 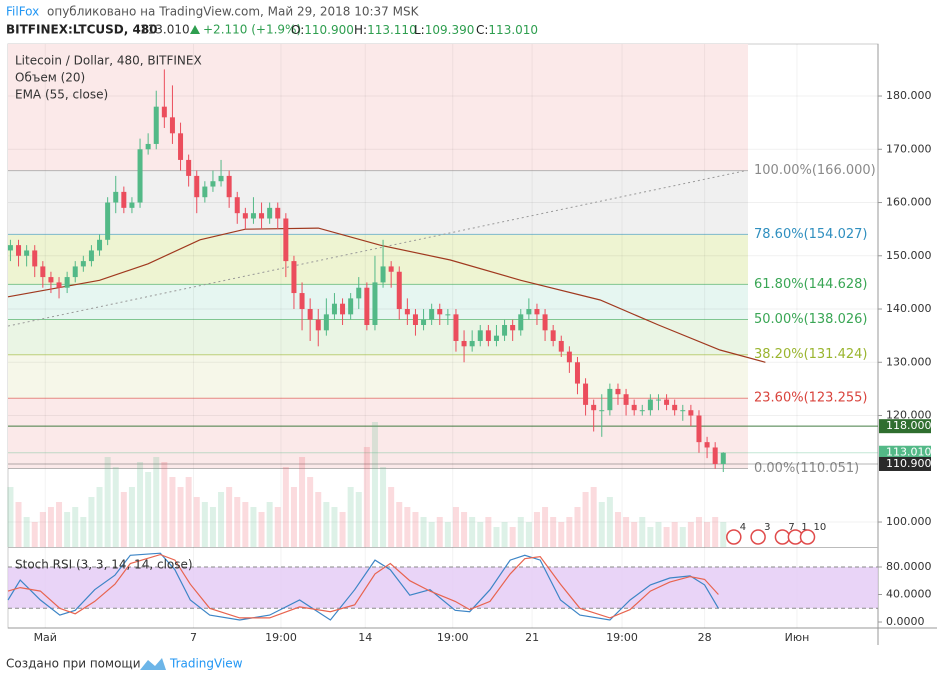 What do you see at coordinates (385, 30) in the screenshot?
I see `ohlc-field: H:113.110` at bounding box center [385, 30].